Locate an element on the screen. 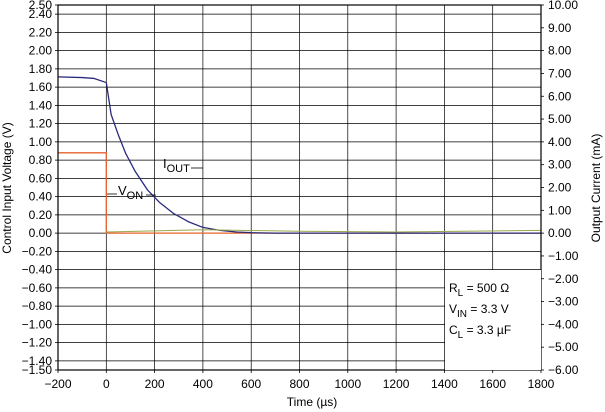  x-tick-label: 800 is located at coordinates (299, 384).